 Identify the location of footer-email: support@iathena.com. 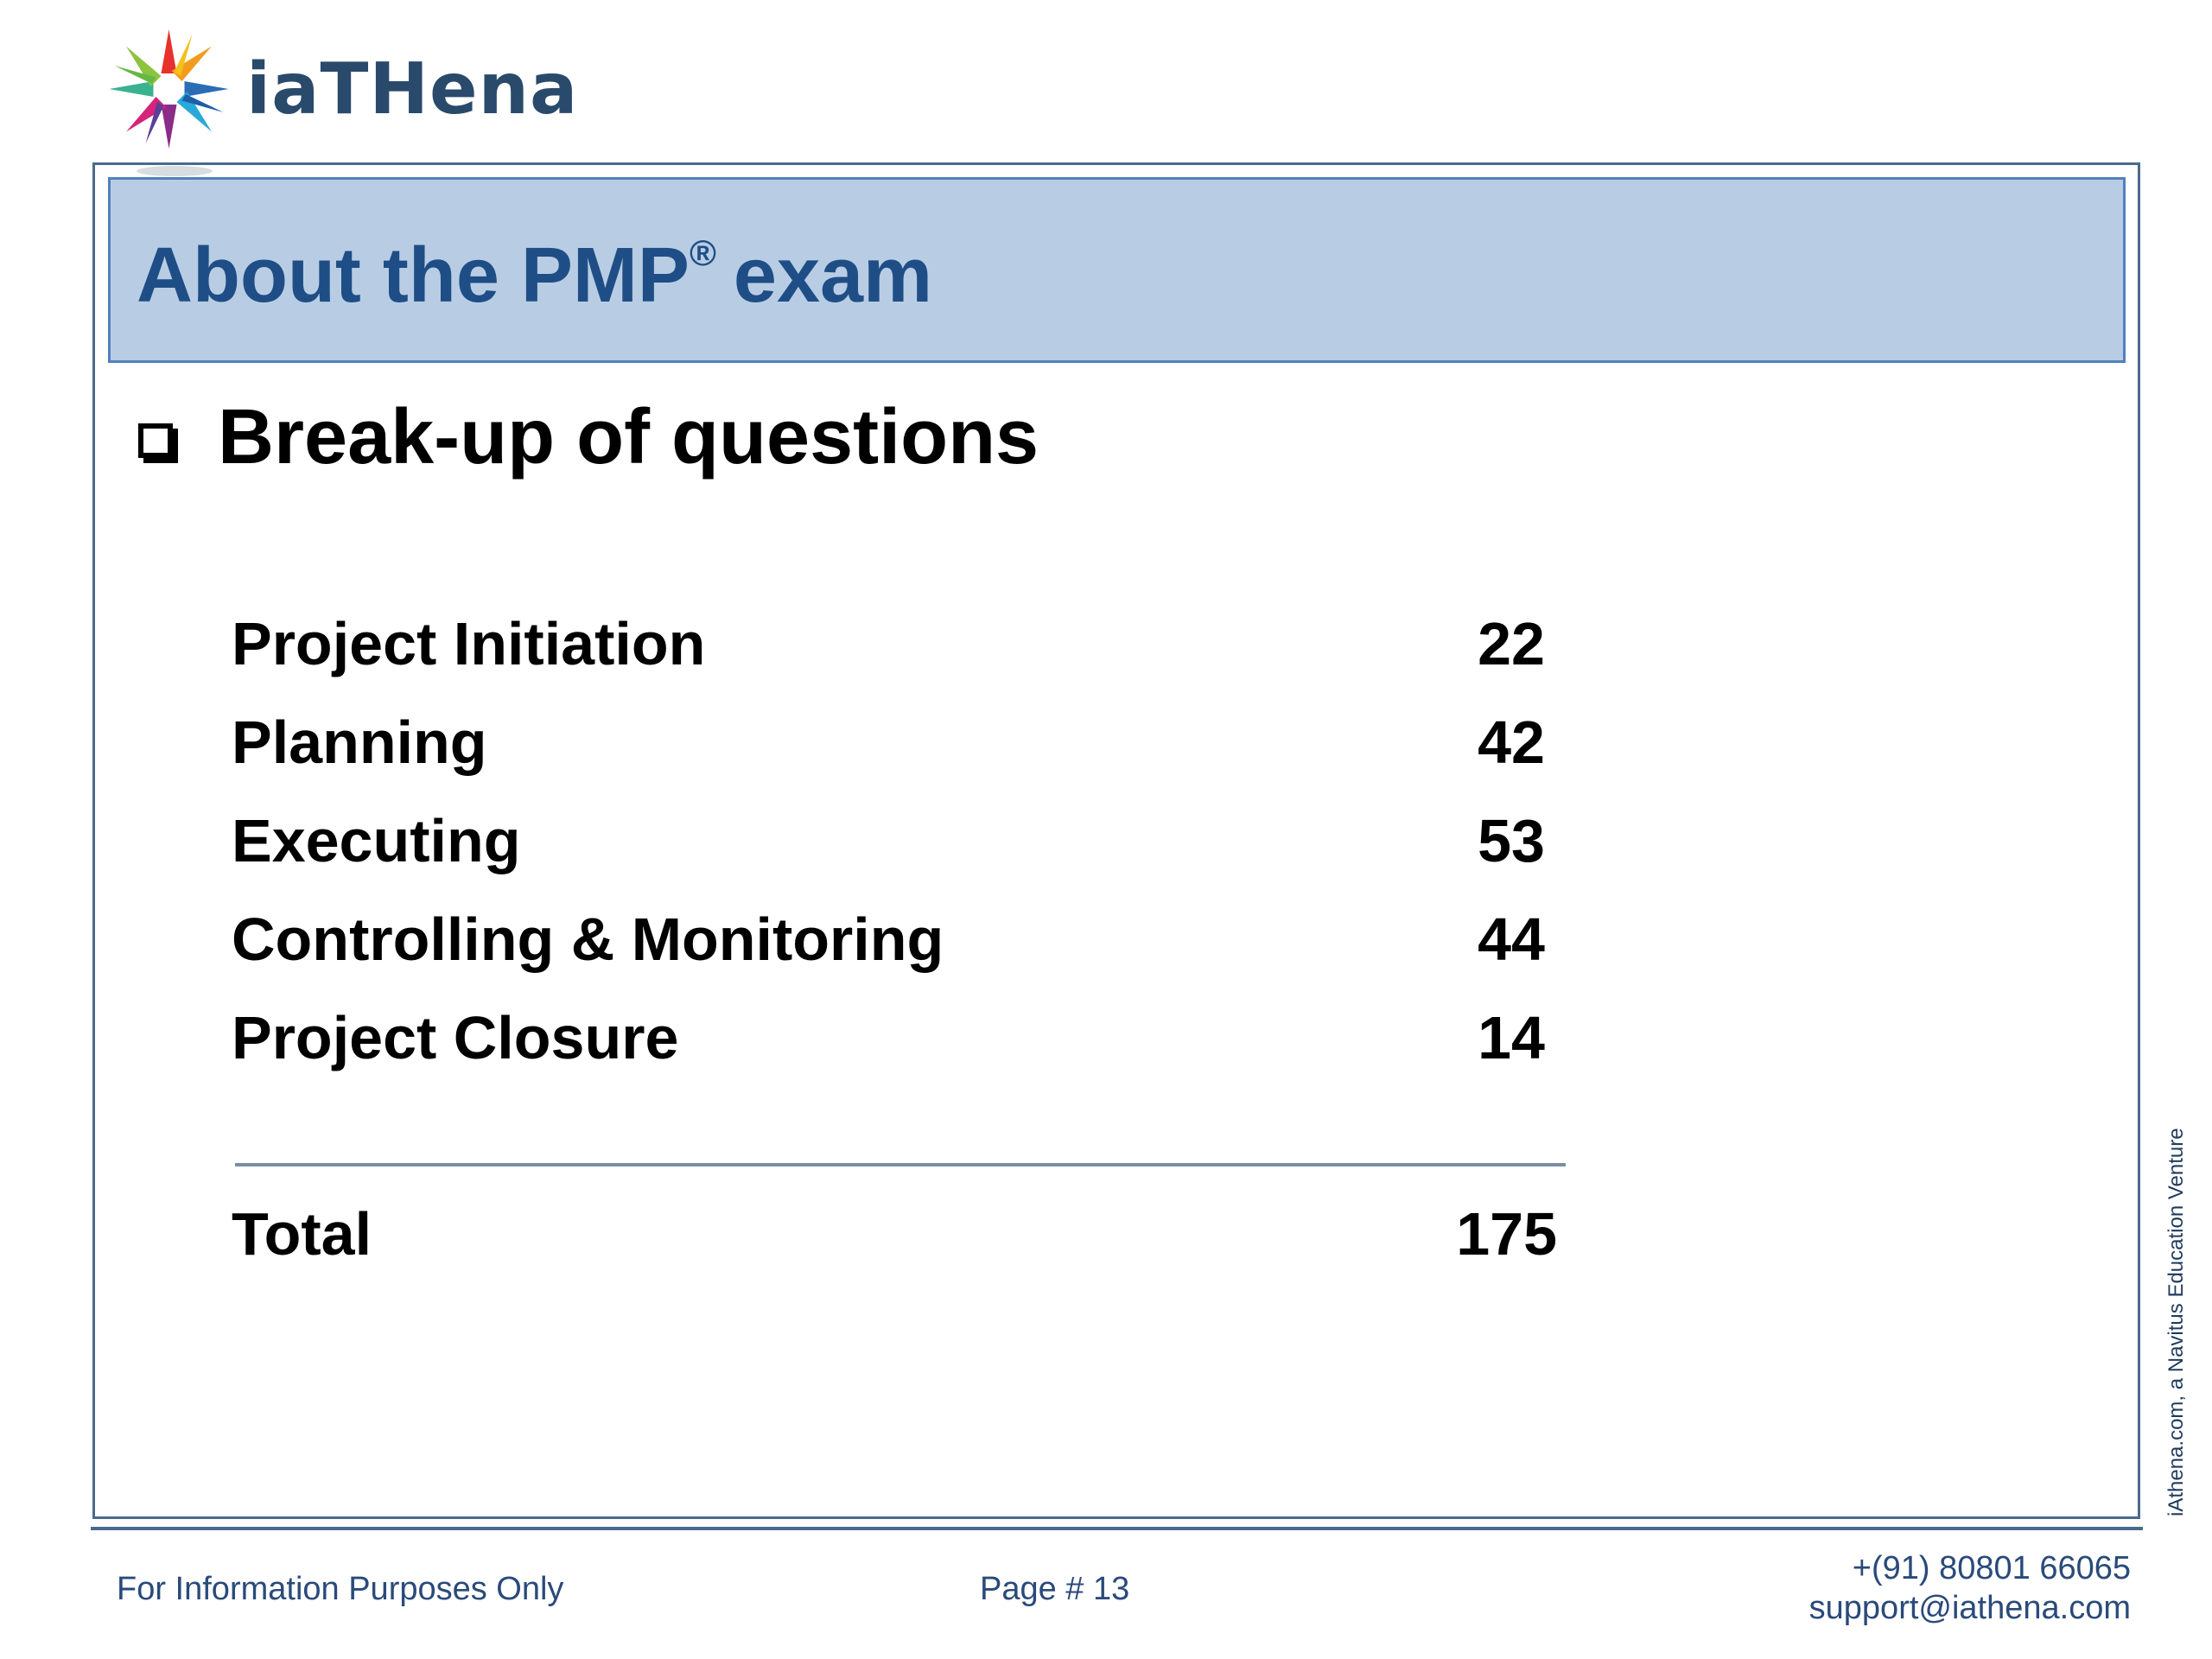
(1970, 1608).